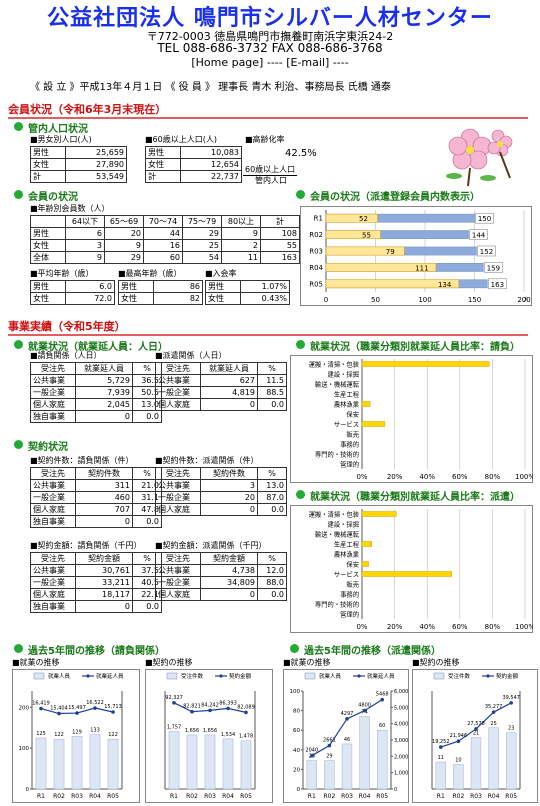  Describe the element at coordinates (86, 545) in the screenshot. I see `table-caption: ■契約金額：請負関係（千円）` at that location.